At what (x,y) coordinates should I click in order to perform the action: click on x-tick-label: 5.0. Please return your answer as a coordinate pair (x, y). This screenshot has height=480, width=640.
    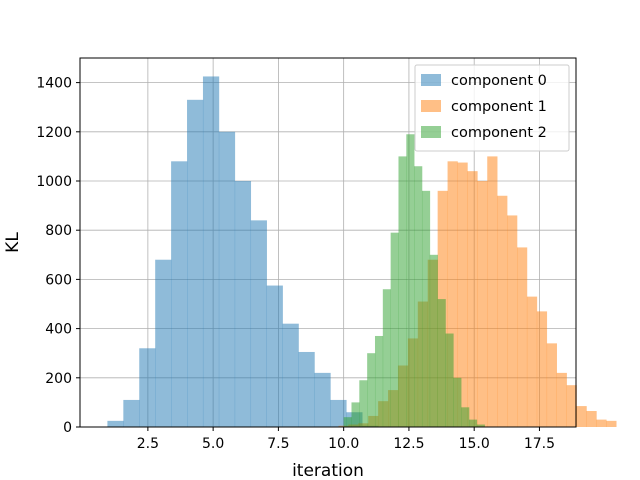
    Looking at the image, I should click on (213, 444).